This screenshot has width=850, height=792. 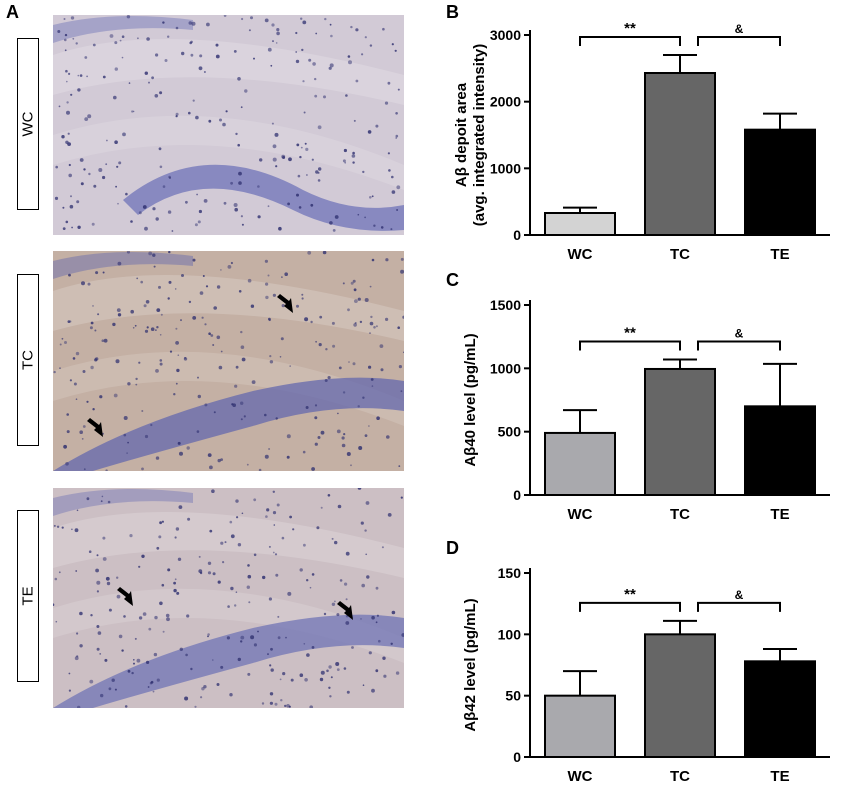 I want to click on significance-label: &, so click(x=739, y=29).